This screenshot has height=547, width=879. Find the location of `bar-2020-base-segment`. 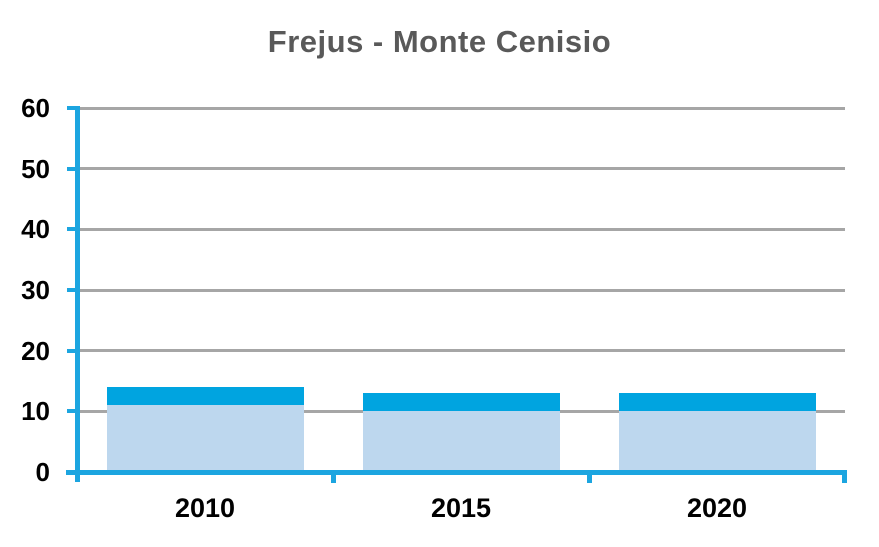

bar-2020-base-segment is located at coordinates (717, 441).